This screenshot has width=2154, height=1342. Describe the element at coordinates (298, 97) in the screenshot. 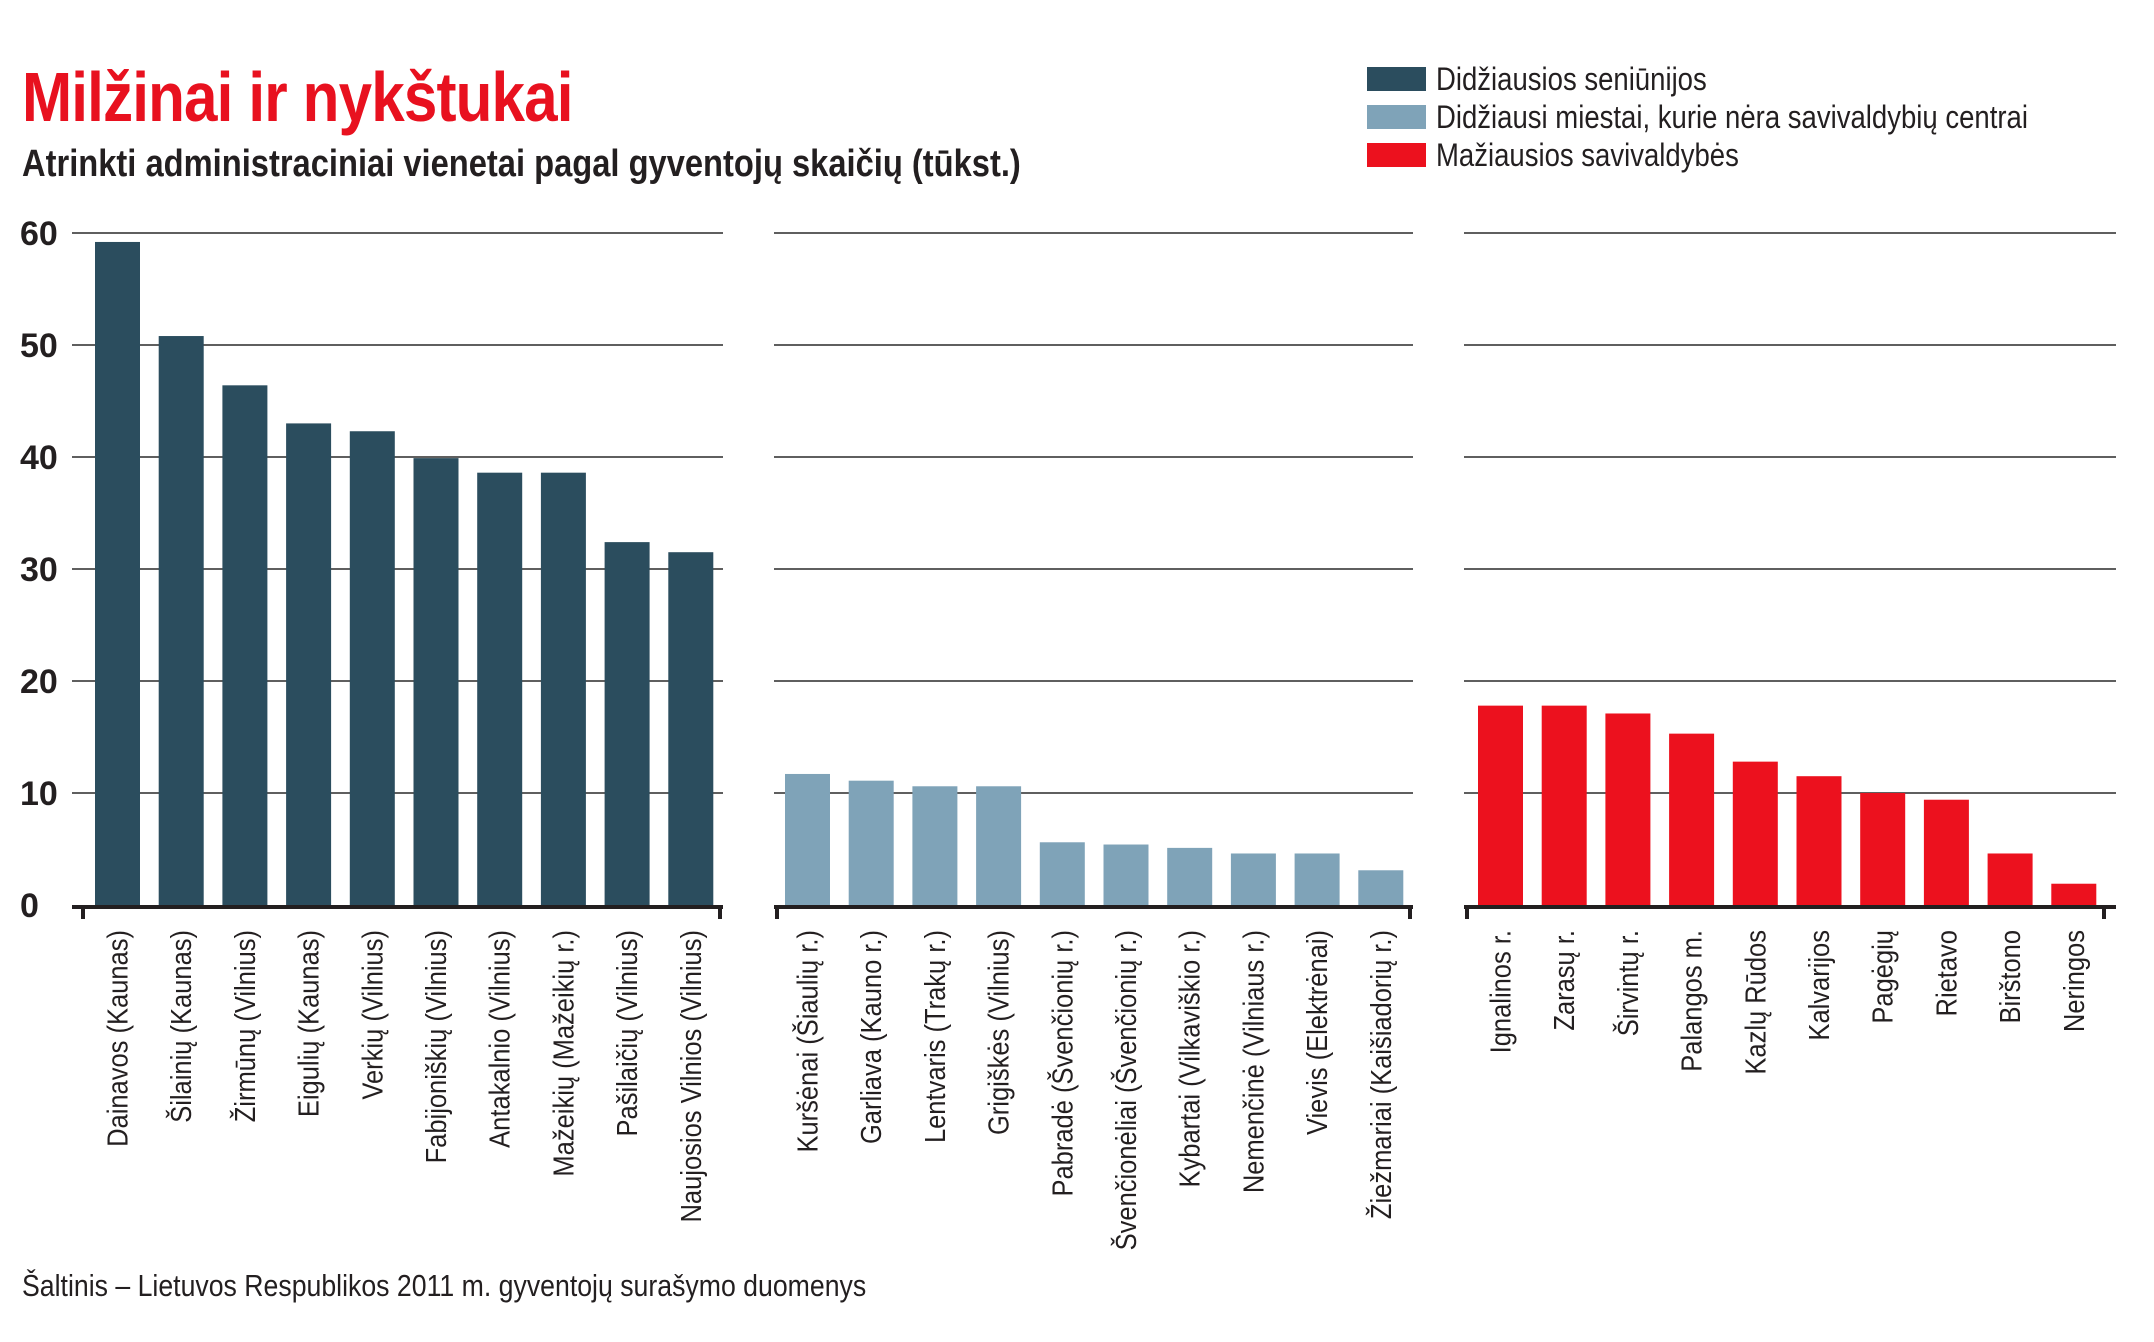

I see `chart-title: Milžinai ir nykštukai` at that location.